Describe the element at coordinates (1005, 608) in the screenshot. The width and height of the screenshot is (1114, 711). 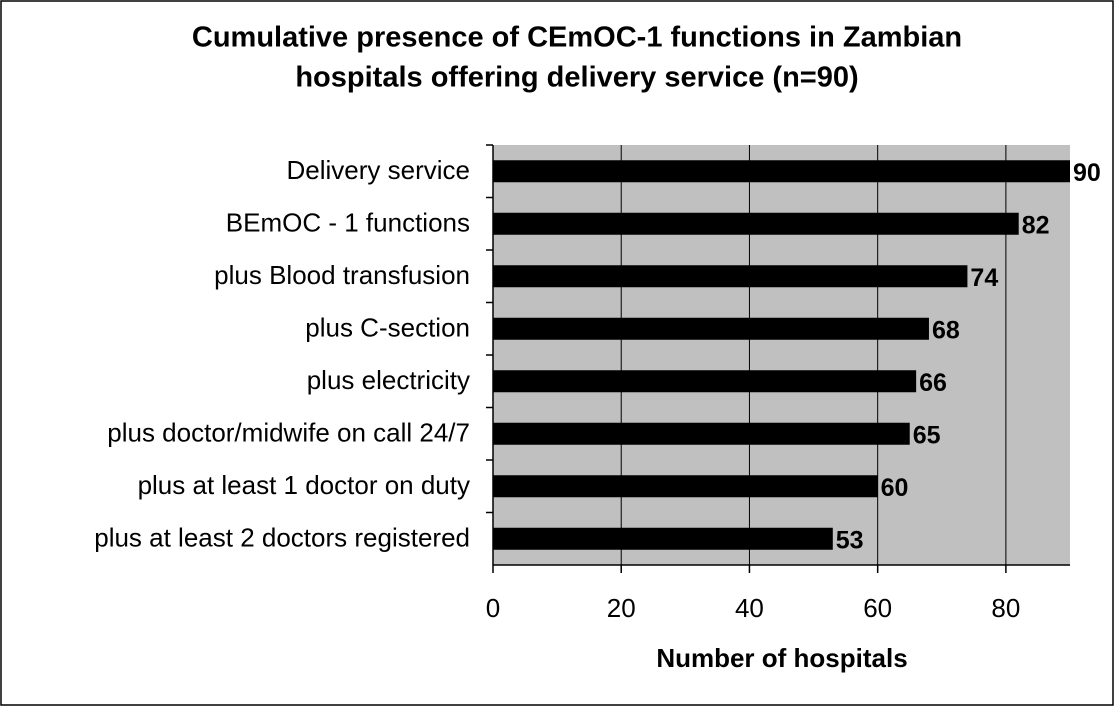
I see `x-tick-label: 80` at that location.